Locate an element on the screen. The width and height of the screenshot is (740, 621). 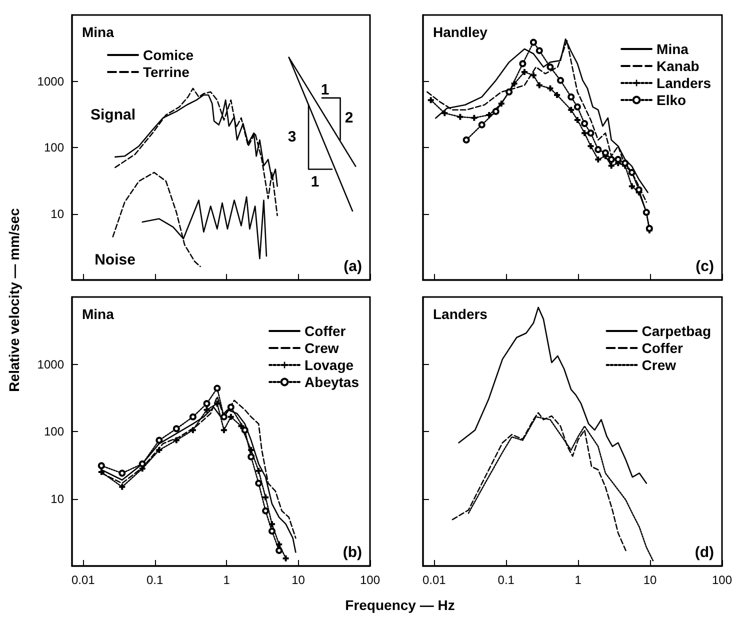
annotation: (a) is located at coordinates (353, 266).